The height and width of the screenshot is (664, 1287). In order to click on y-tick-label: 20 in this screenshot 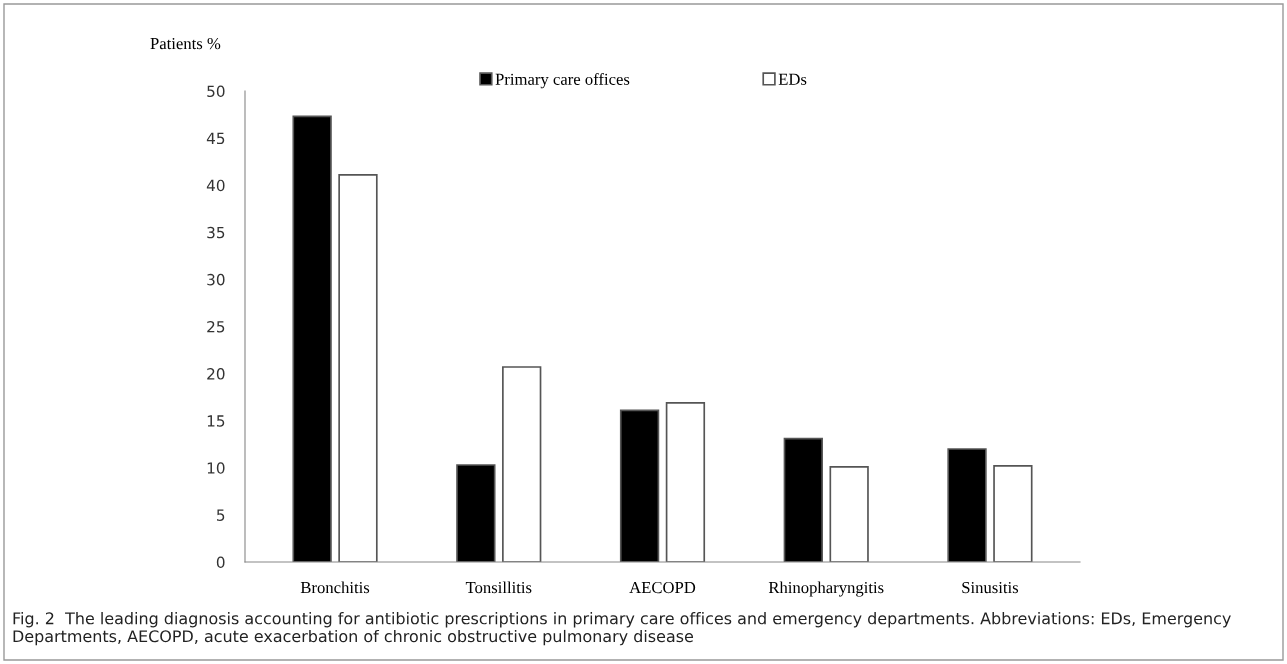, I will do `click(216, 374)`.